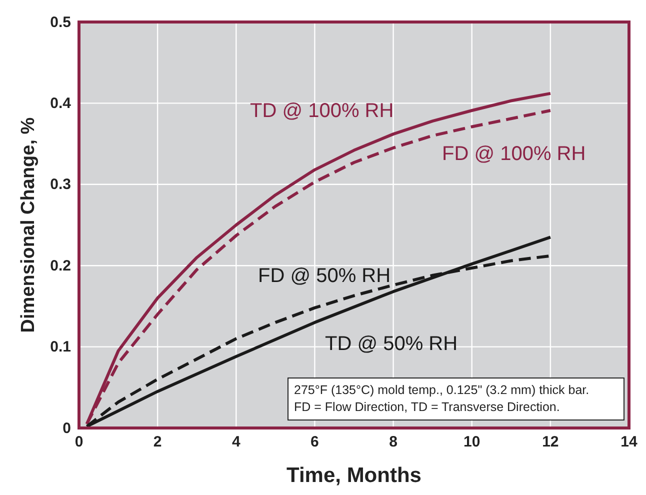 The width and height of the screenshot is (646, 495). What do you see at coordinates (79, 442) in the screenshot?
I see `x-tick-label: 0` at bounding box center [79, 442].